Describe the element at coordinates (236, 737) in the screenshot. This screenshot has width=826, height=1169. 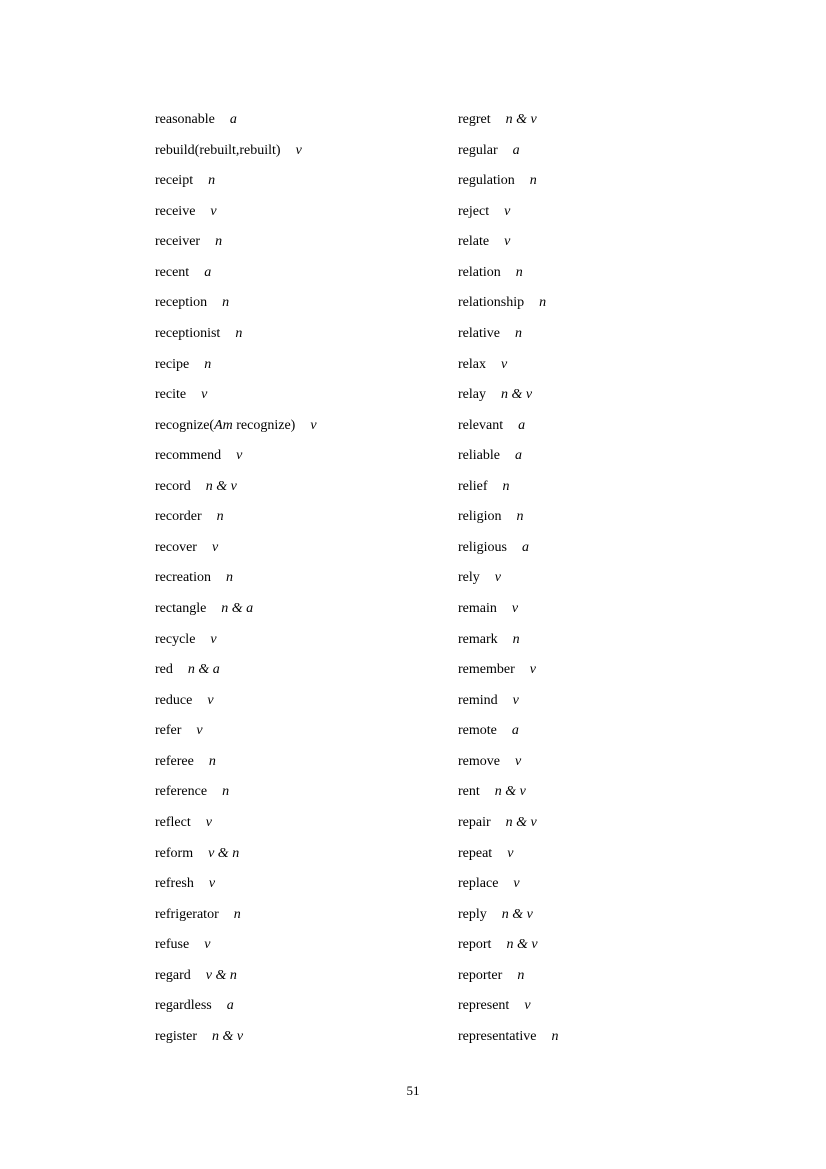
I see `vocabulary-entry: refer v` at that location.